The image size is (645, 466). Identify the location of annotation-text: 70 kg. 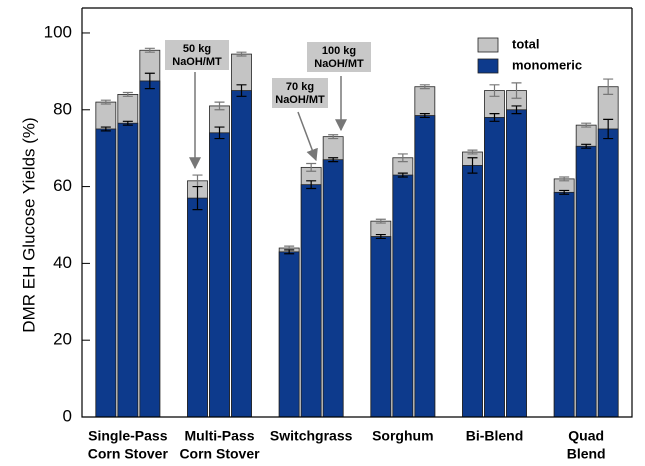
(300, 87).